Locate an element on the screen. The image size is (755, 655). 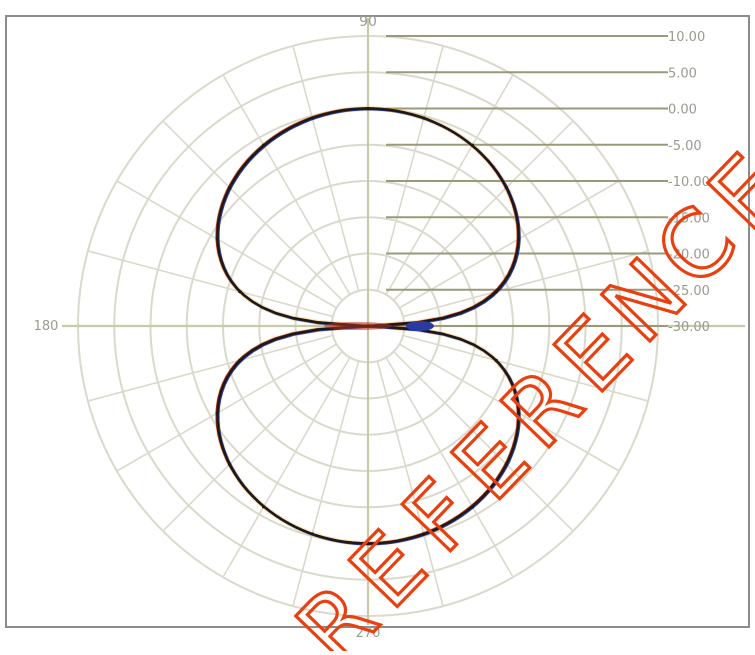
radial-tick-label: -15.00 is located at coordinates (689, 218).